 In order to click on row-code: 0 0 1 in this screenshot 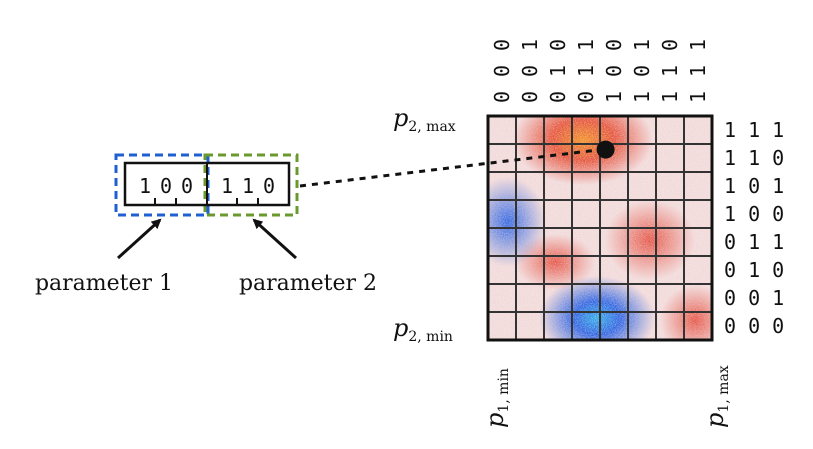, I will do `click(754, 298)`.